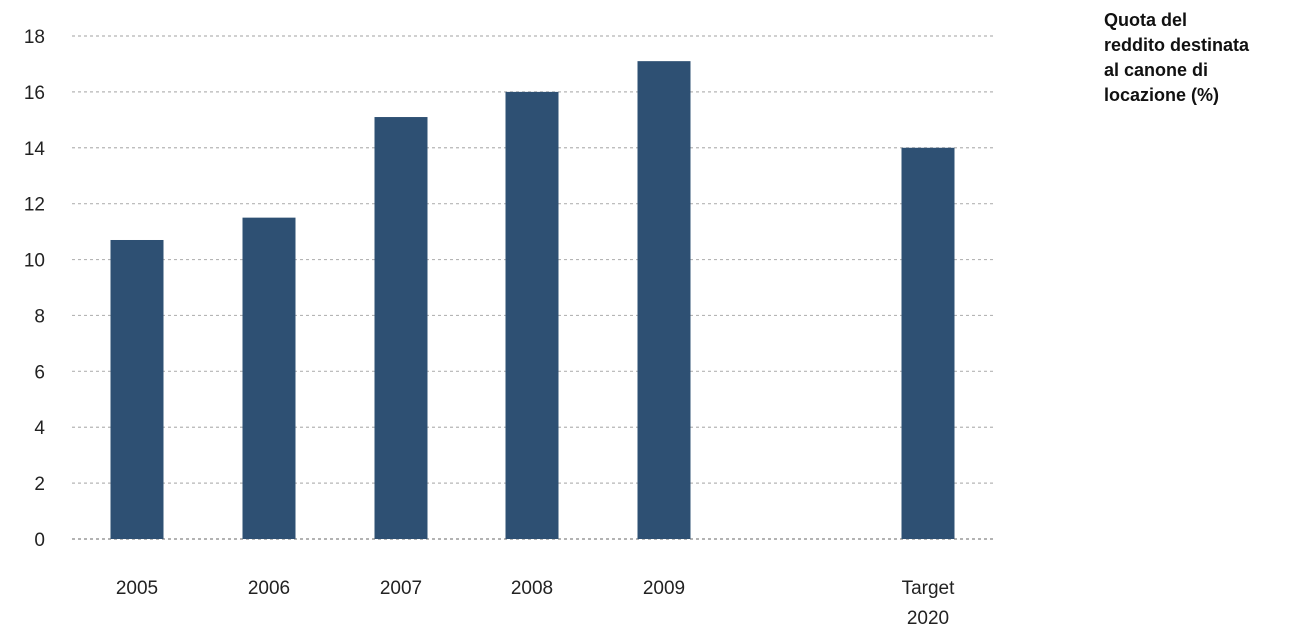  I want to click on y-tick-label: 0, so click(39, 540).